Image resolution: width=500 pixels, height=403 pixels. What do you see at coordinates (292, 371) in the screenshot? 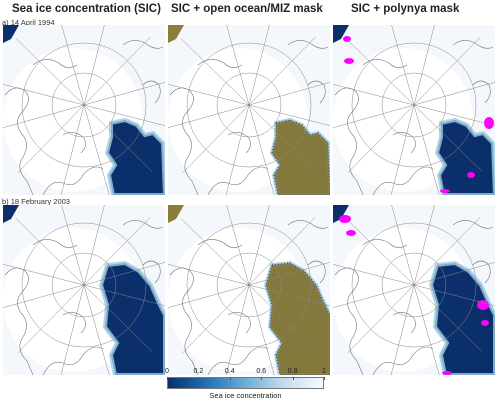
I see `colorbar-tick: 0.8` at bounding box center [292, 371].